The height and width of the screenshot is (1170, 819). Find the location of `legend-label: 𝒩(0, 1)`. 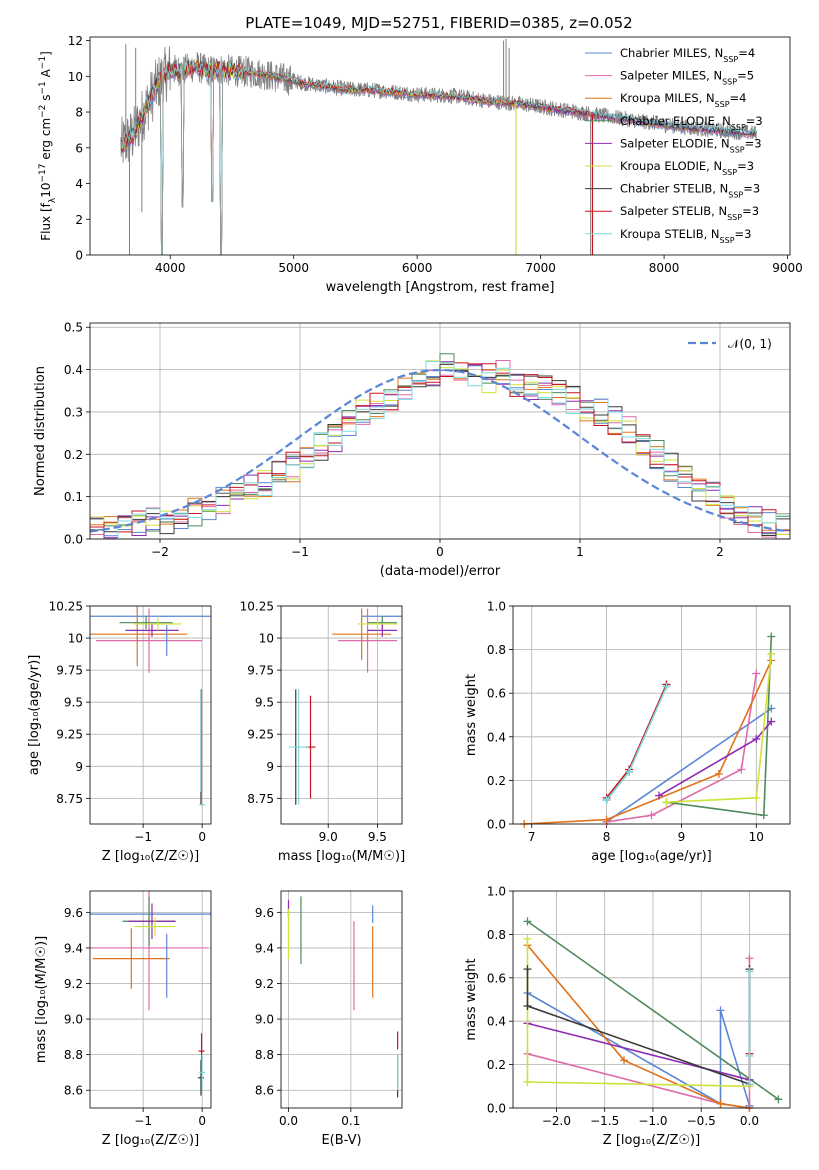

legend-label: 𝒩(0, 1) is located at coordinates (750, 344).